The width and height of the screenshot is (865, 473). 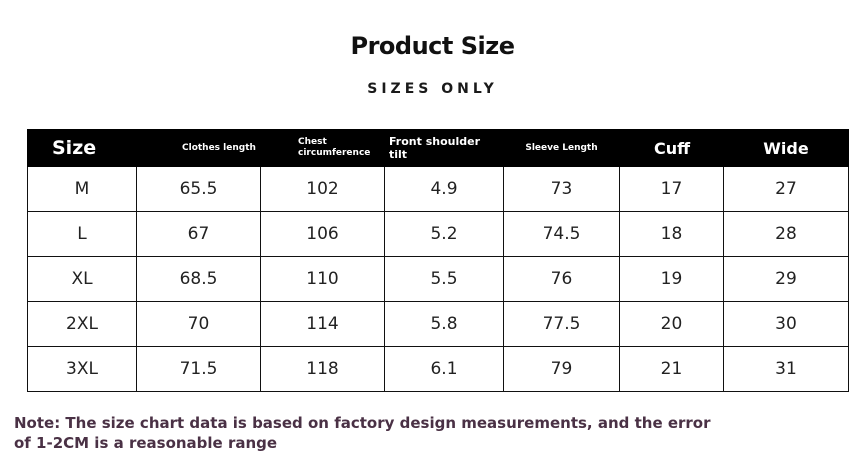 I want to click on cell-sleeve-length: 74.5, so click(x=561, y=234).